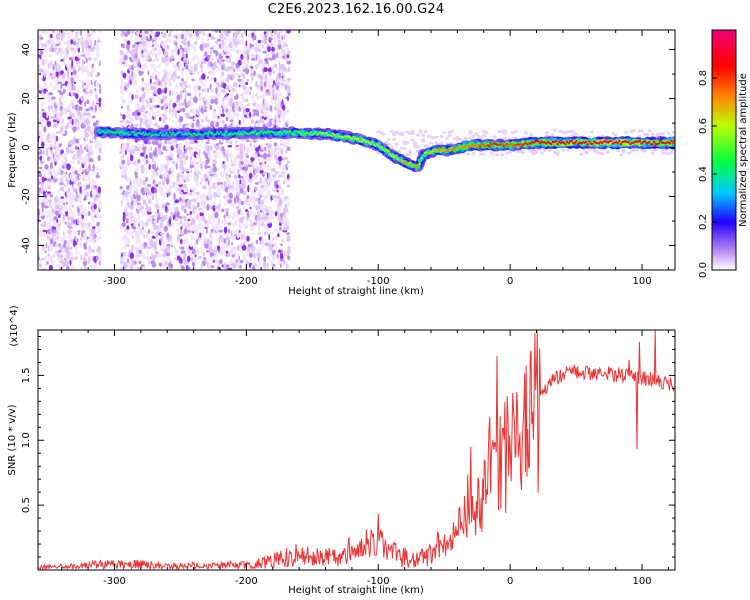 Image resolution: width=750 pixels, height=600 pixels. What do you see at coordinates (143, 132) in the screenshot?
I see `trace-point` at bounding box center [143, 132].